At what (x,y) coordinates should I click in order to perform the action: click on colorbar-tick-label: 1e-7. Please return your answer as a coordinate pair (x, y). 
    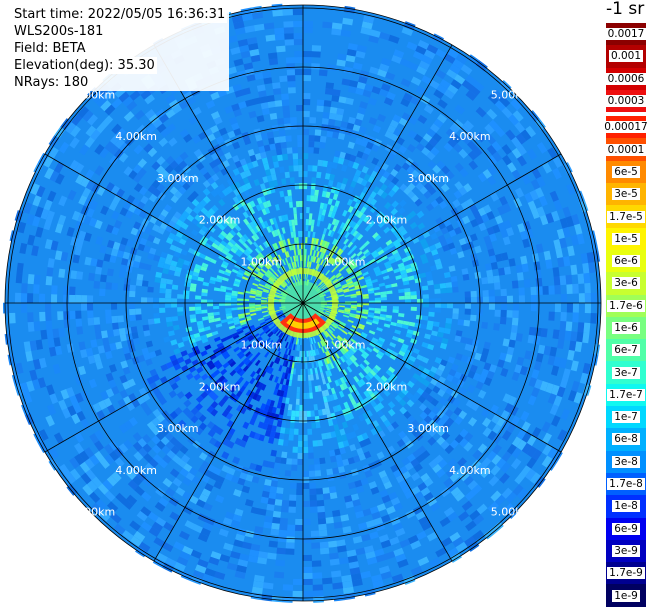
    Looking at the image, I should click on (626, 417).